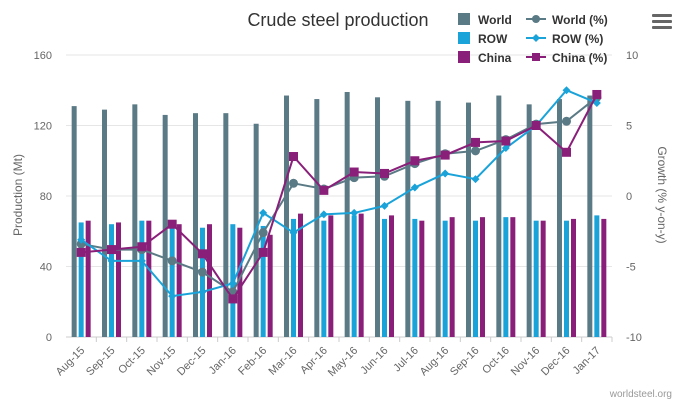 This screenshot has width=680, height=406. Describe the element at coordinates (493, 39) in the screenshot. I see `legend-label-row: ROW` at that location.